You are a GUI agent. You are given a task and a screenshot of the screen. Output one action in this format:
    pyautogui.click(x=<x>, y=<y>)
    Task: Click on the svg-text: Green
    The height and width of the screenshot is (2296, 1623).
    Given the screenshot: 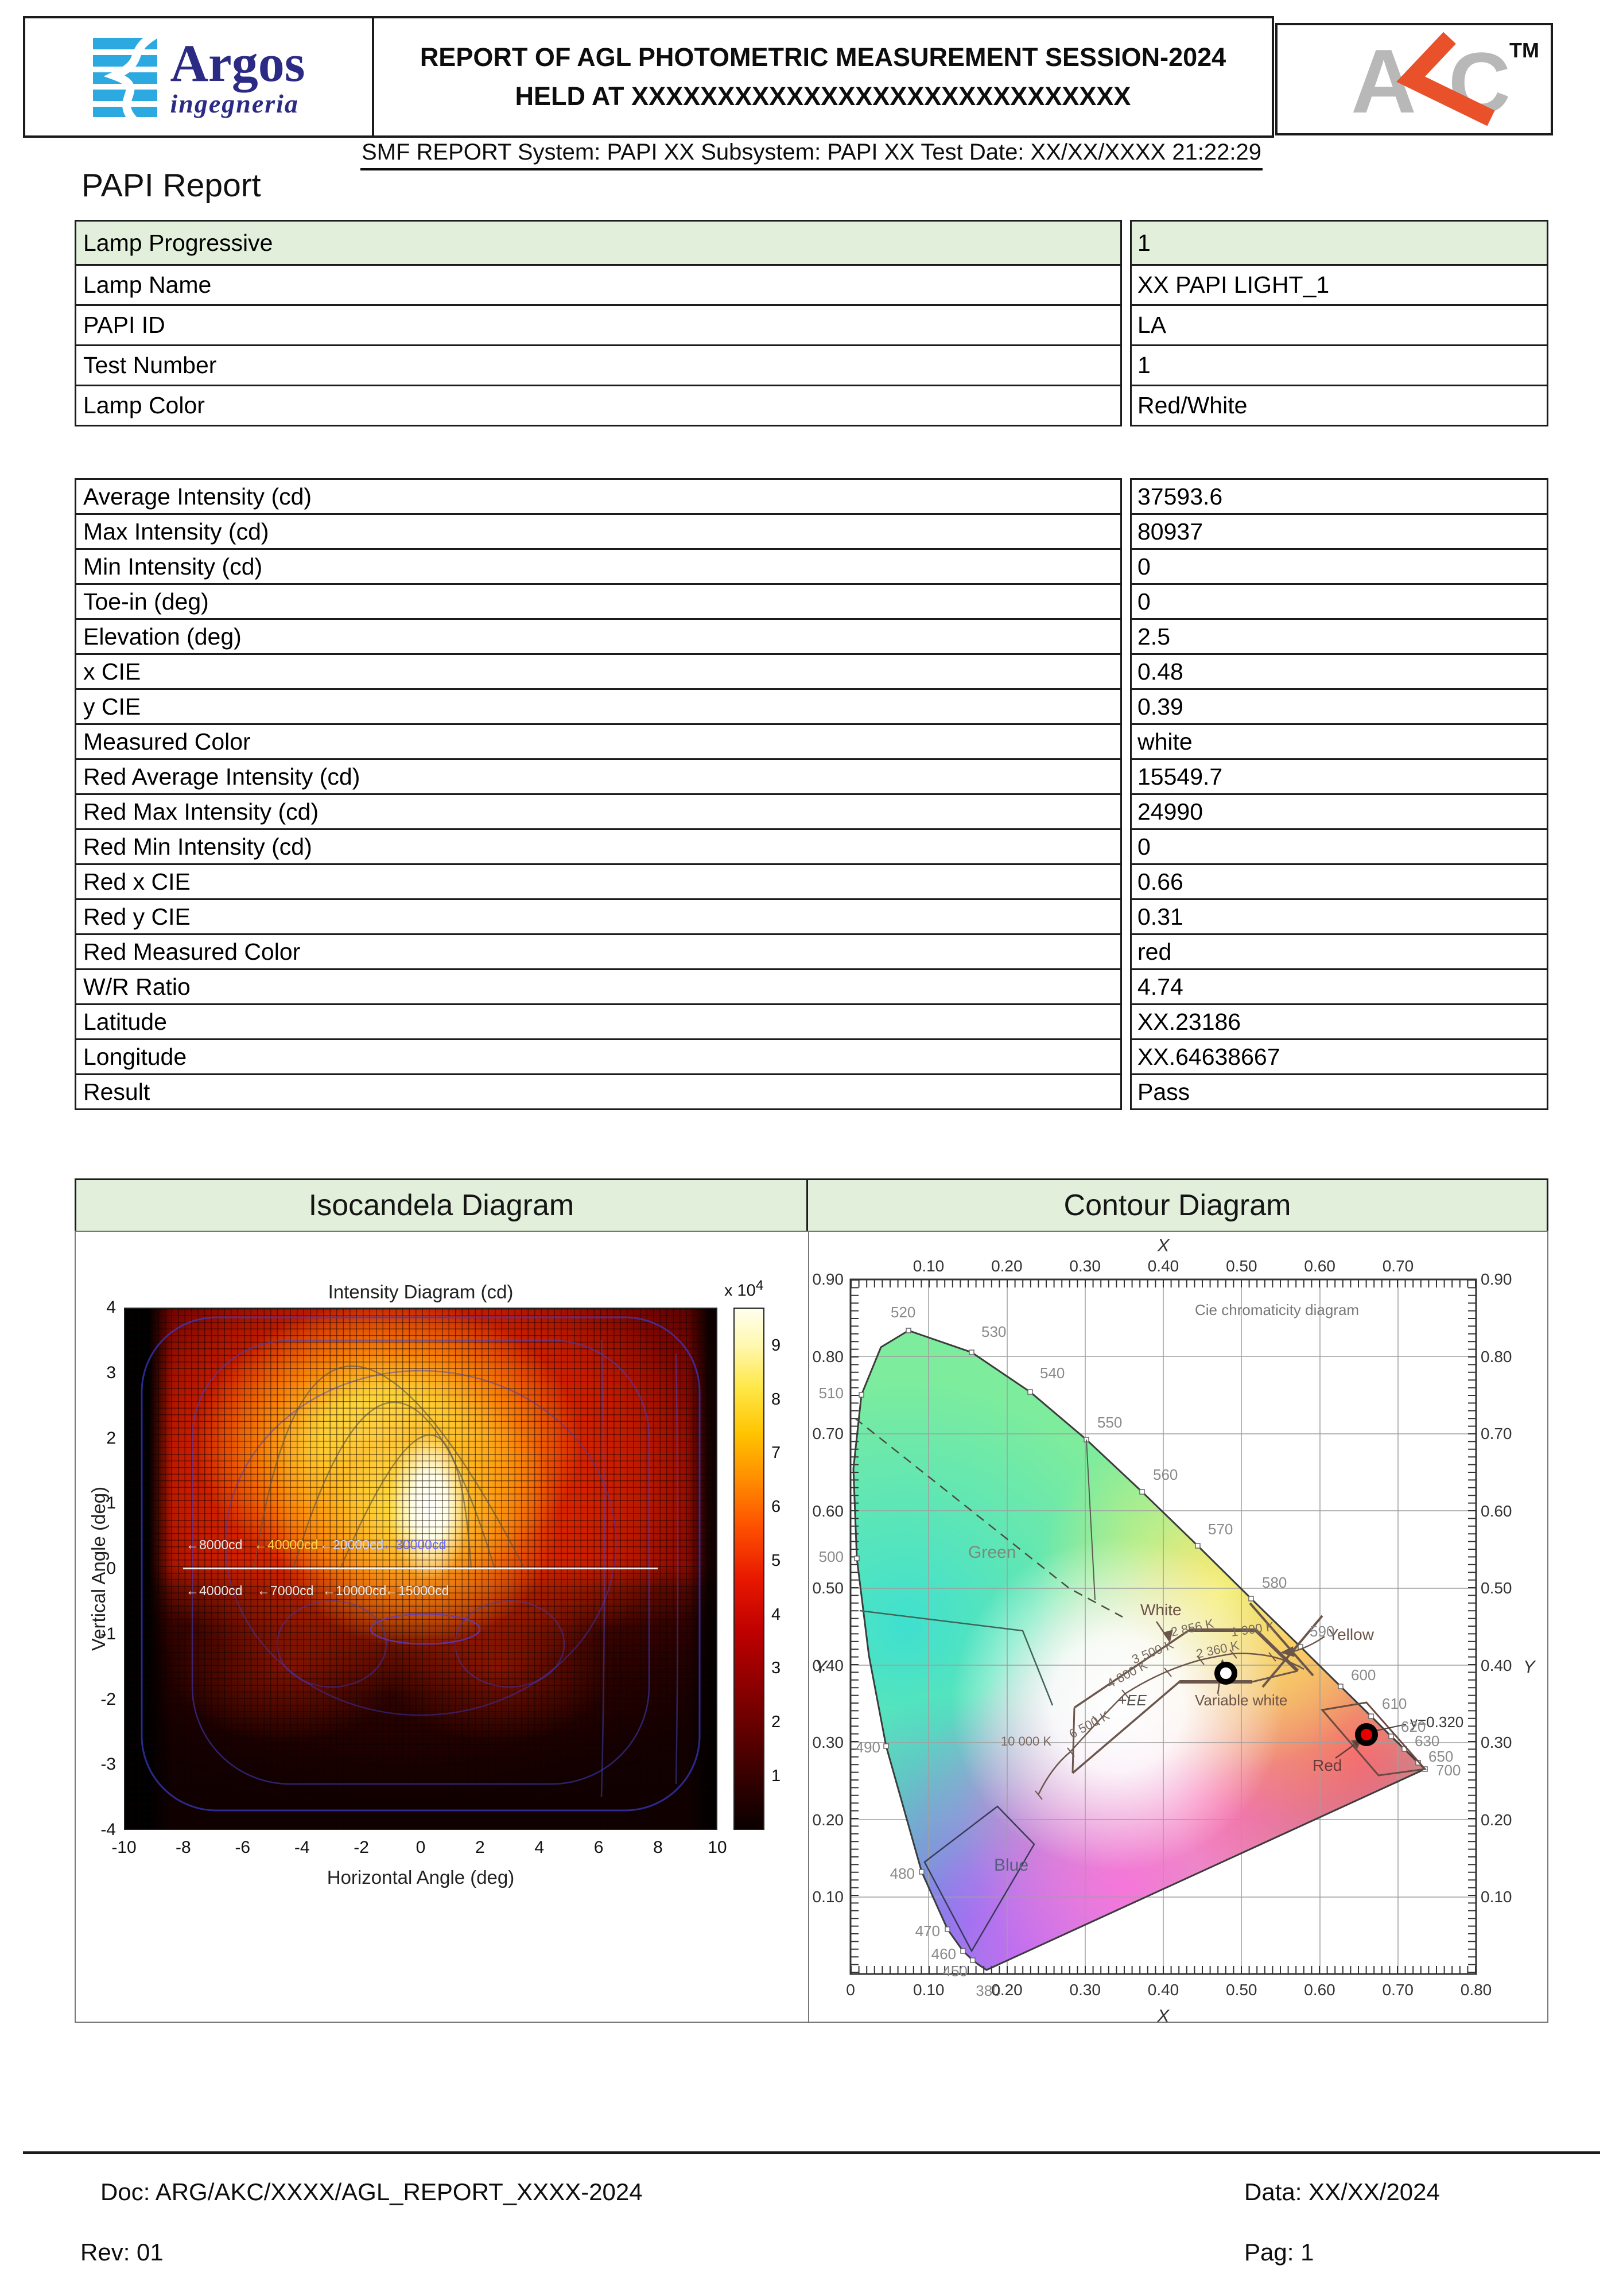 What is the action you would take?
    pyautogui.click(x=992, y=1552)
    